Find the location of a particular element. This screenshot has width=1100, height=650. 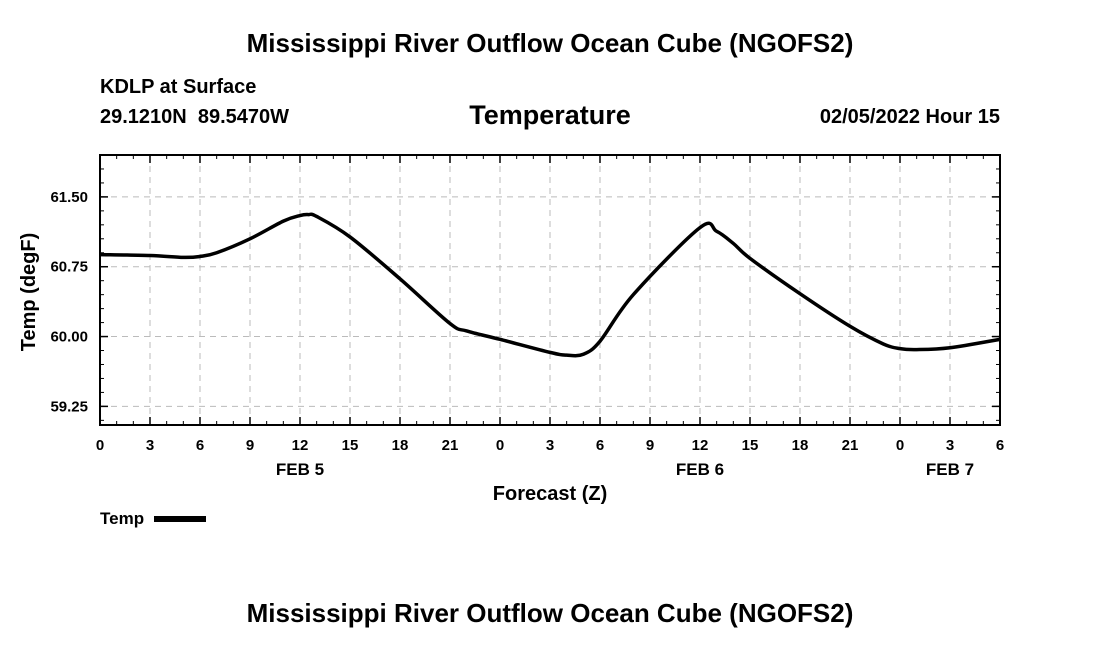

day-label: FEB 6 is located at coordinates (700, 469).